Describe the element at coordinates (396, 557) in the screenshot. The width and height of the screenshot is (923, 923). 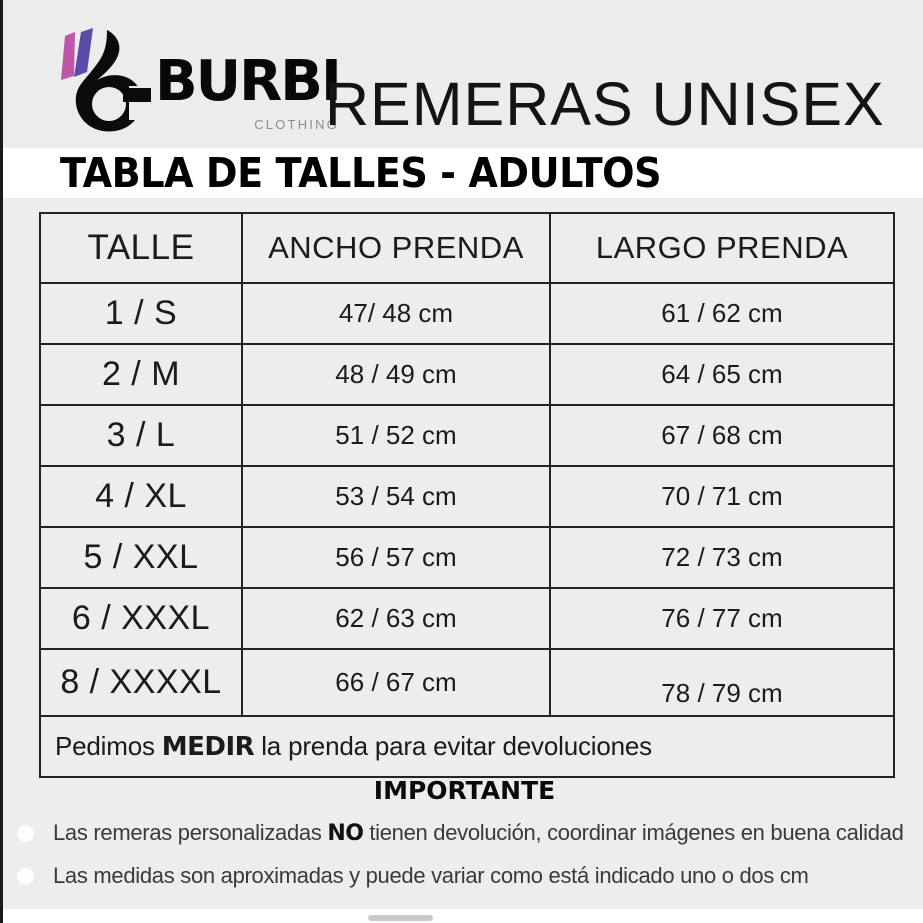
I see `cell-ancho: 56 / 57 cm` at that location.